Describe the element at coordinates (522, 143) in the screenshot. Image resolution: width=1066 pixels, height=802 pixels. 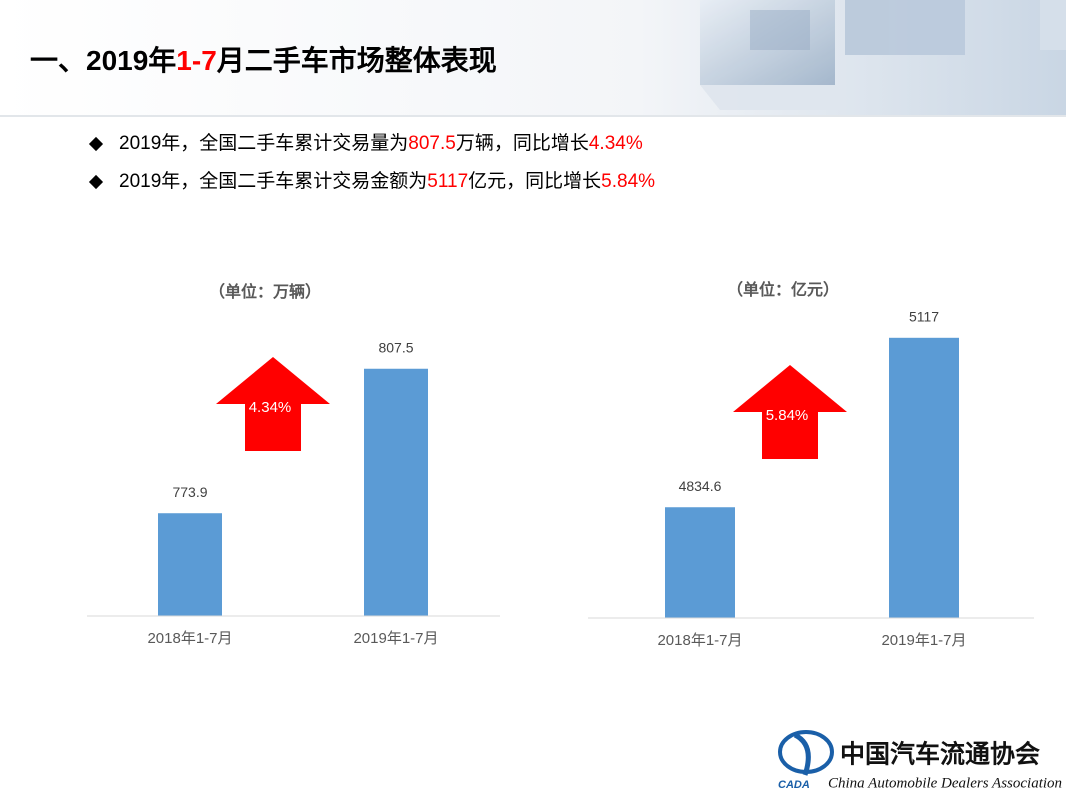
I see `text-segment: 万辆，同比增长` at that location.